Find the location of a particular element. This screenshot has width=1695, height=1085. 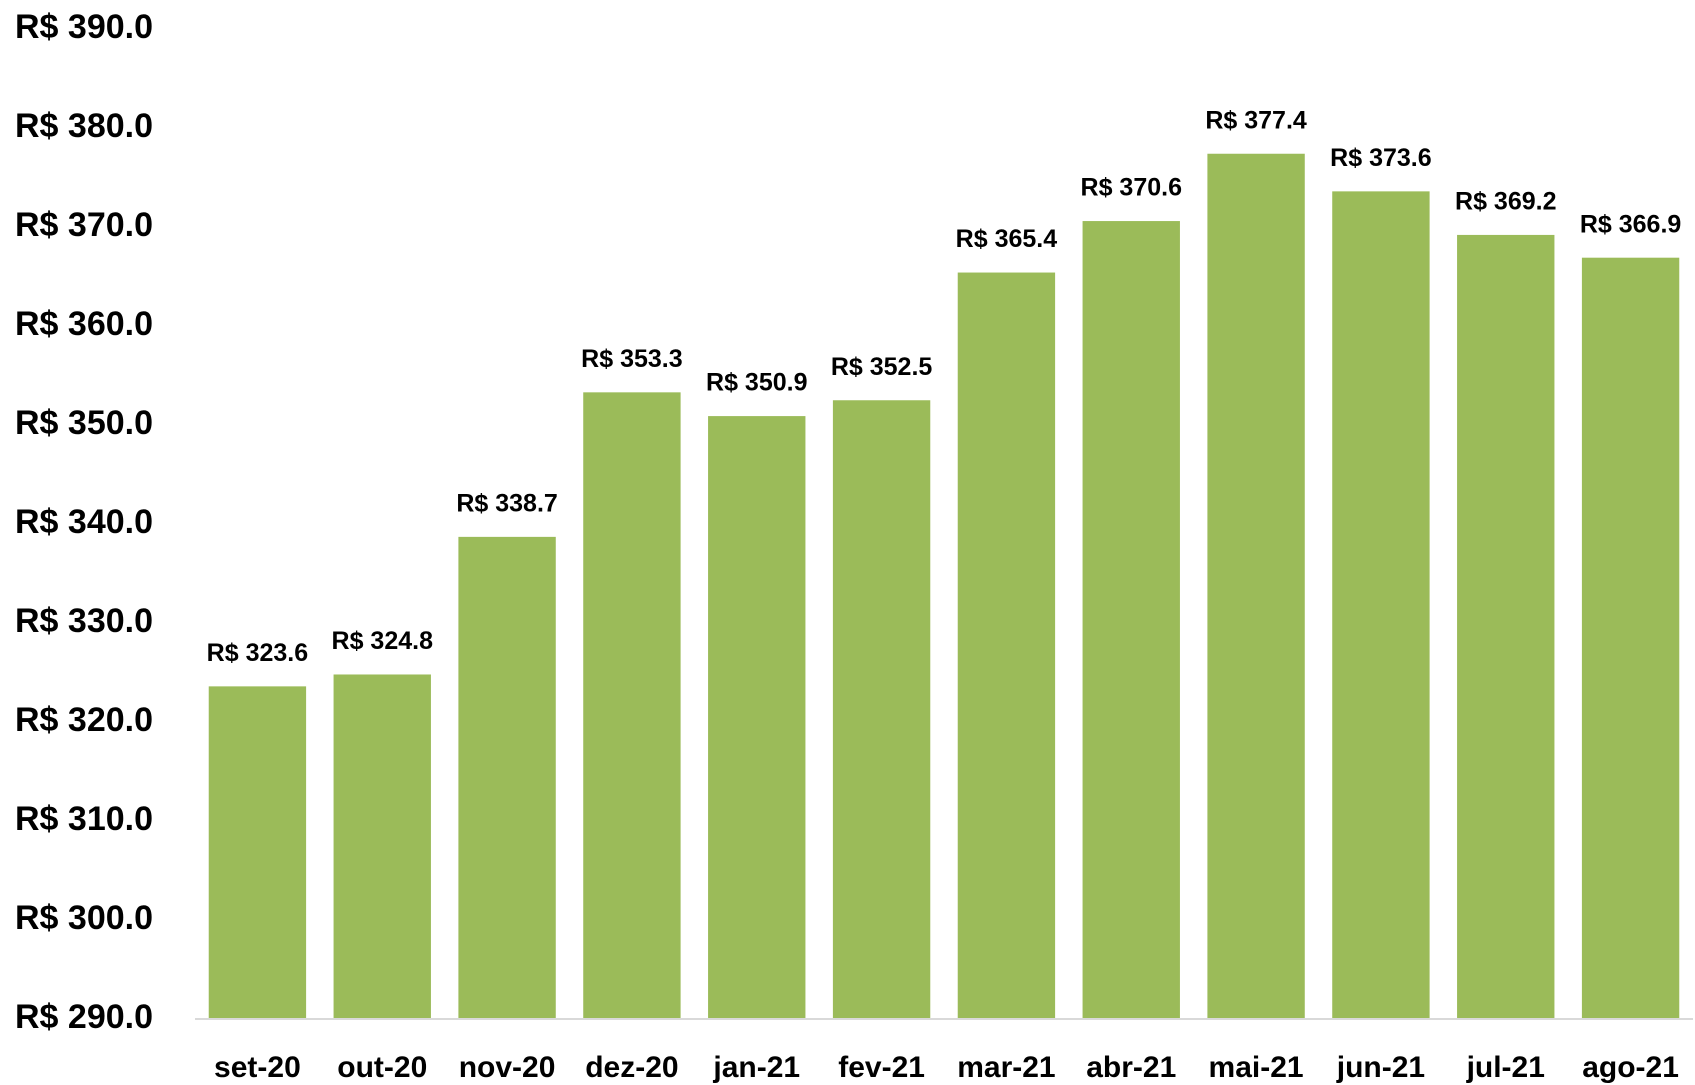

data-label: R$ 370.6 is located at coordinates (1131, 188).